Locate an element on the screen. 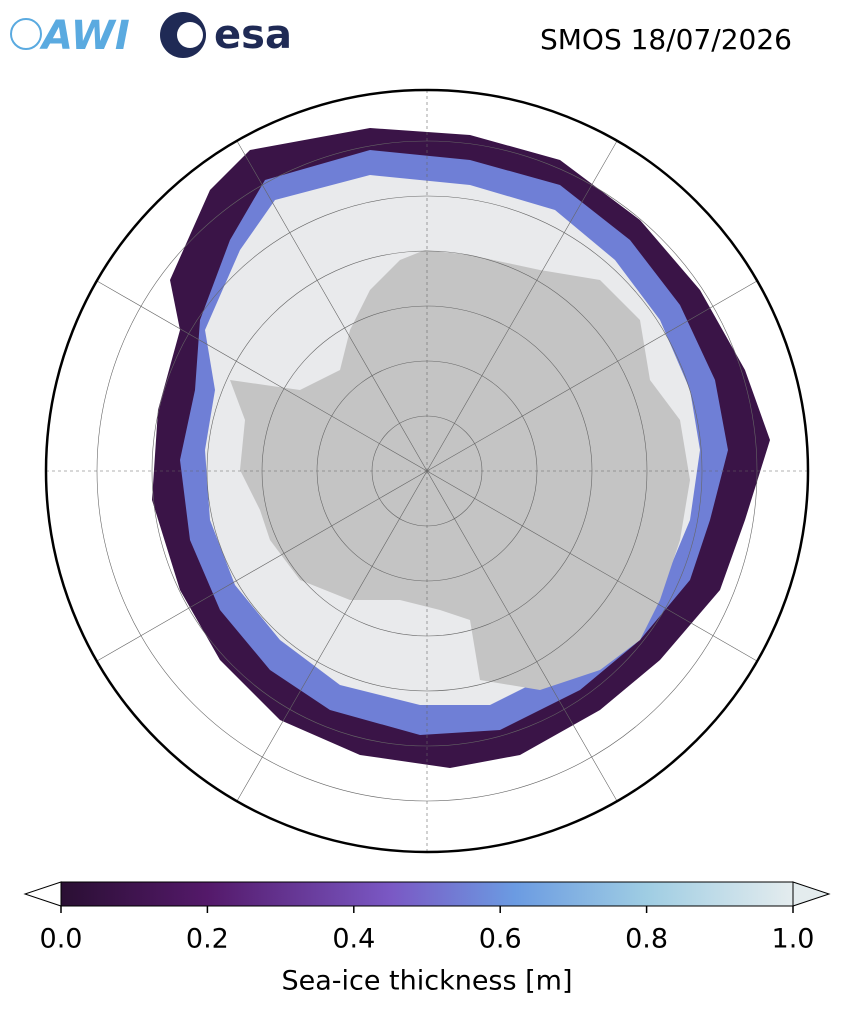 The height and width of the screenshot is (1026, 854). awi-logo: AWI is located at coordinates (70, 36).